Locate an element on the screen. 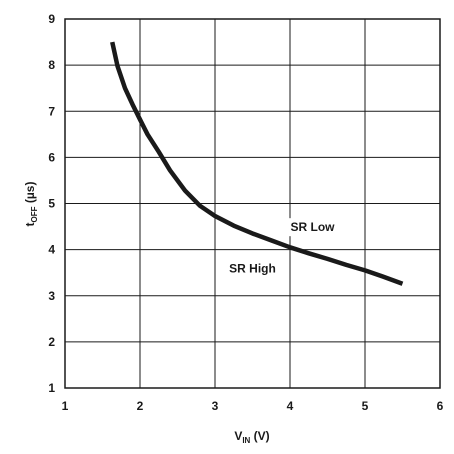  x-tick-label: 1 is located at coordinates (65, 406).